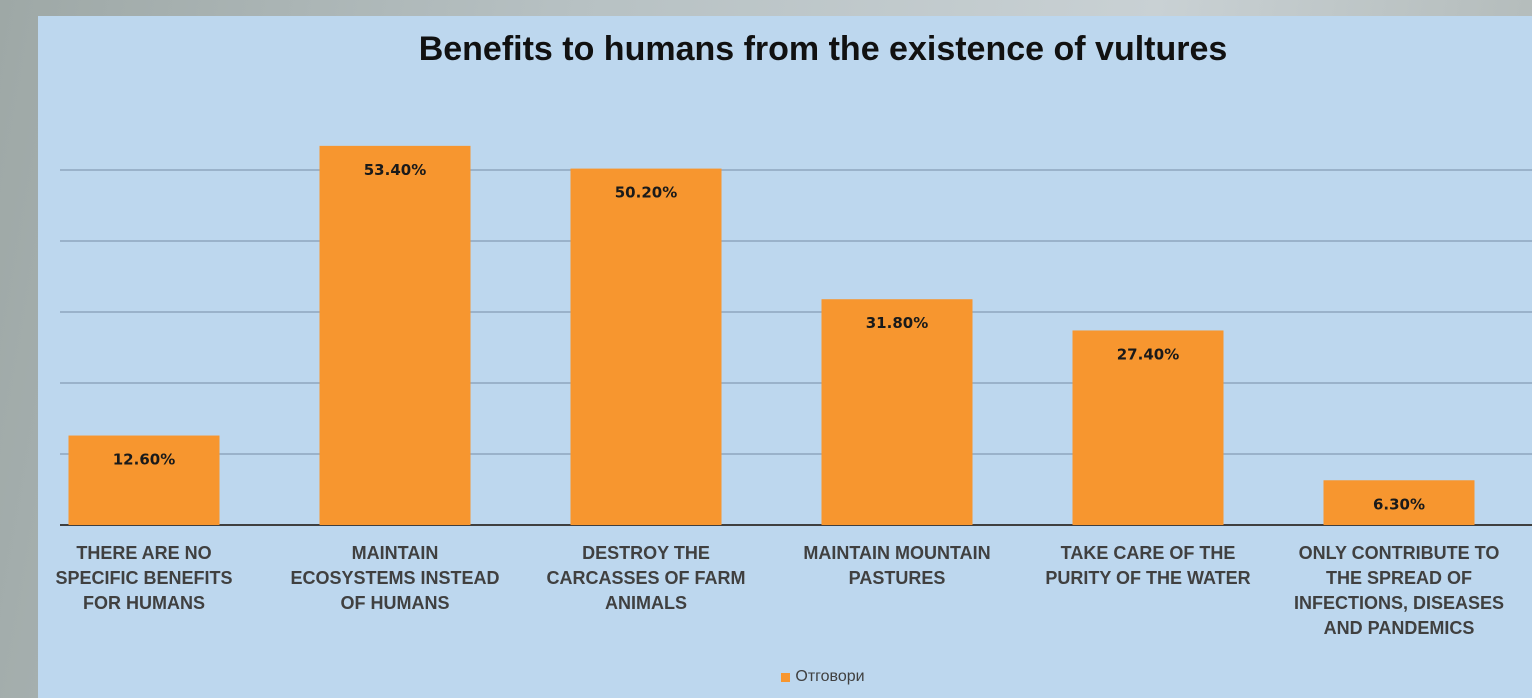  What do you see at coordinates (395, 553) in the screenshot?
I see `category-label: MAINTAIN` at bounding box center [395, 553].